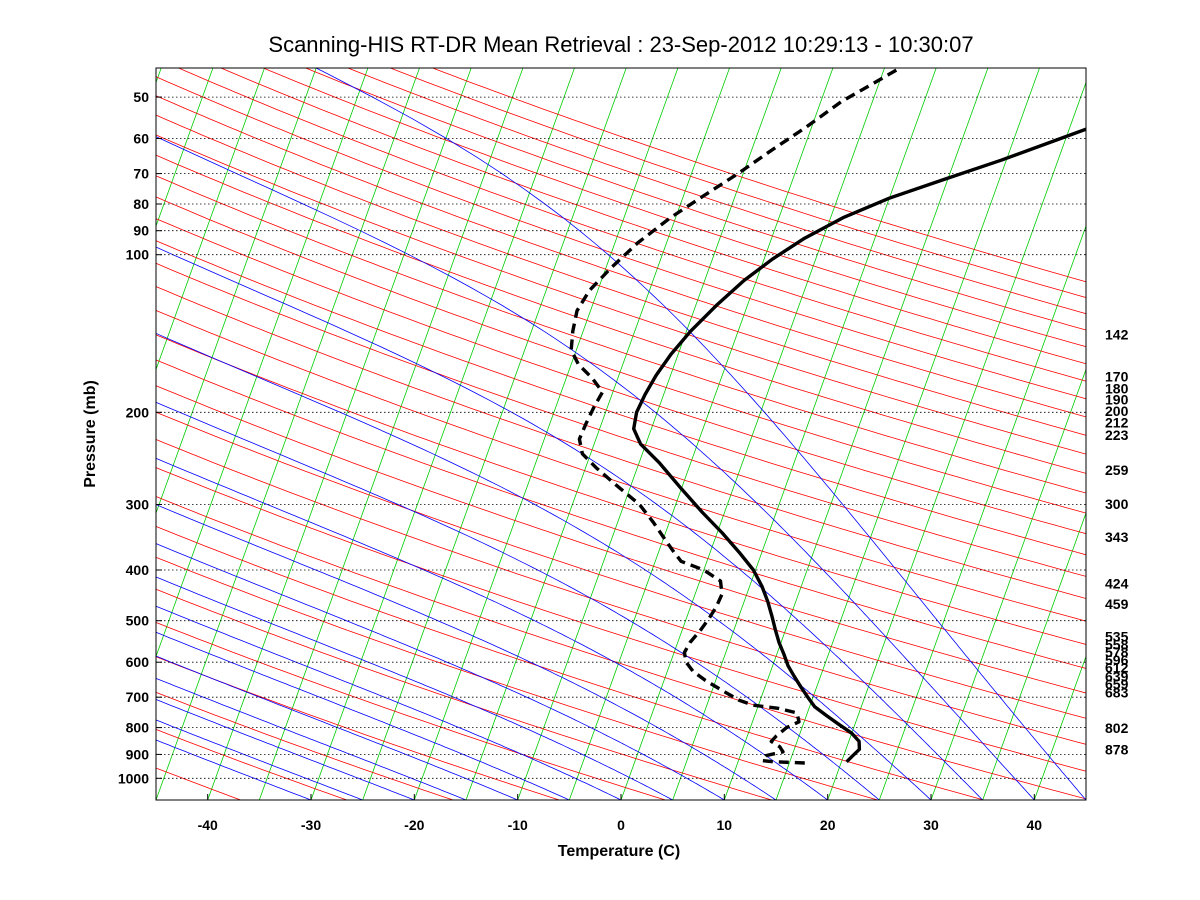 The height and width of the screenshot is (900, 1200). I want to click on height-label: 142, so click(1117, 334).